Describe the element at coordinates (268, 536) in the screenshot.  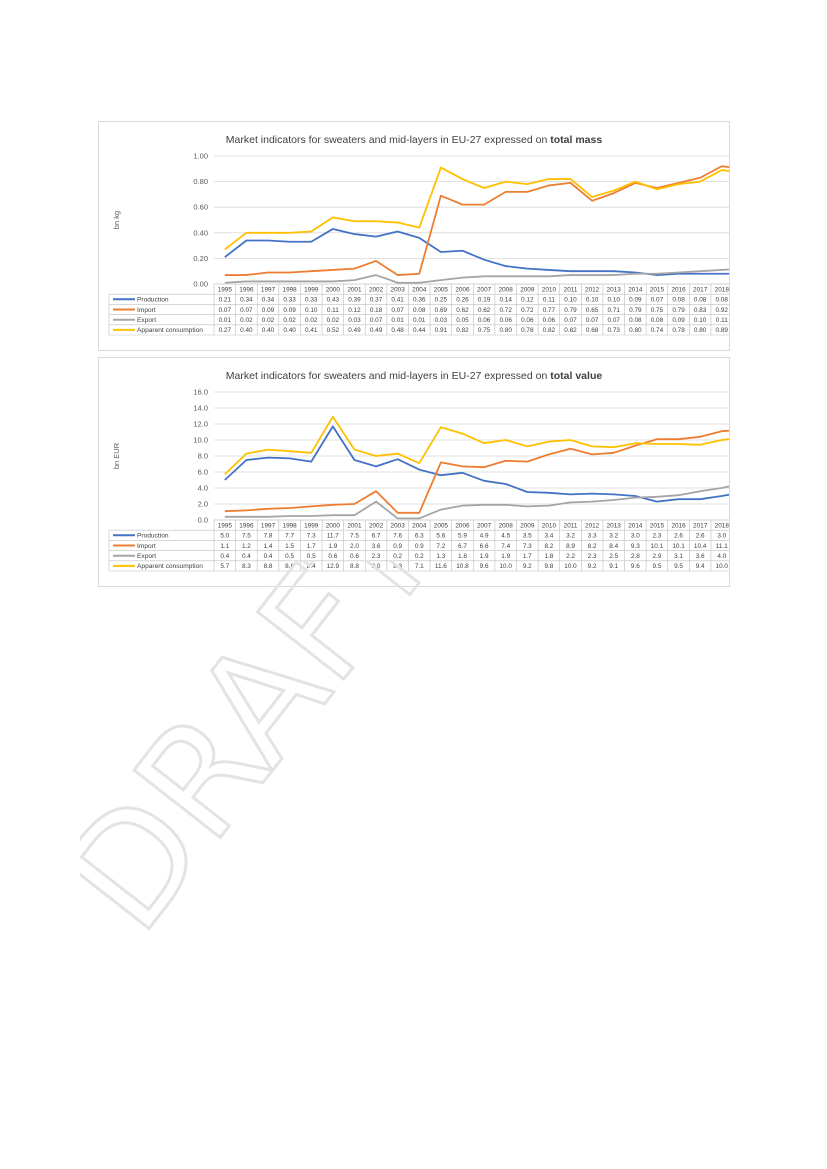
I see `data-table-cell: 7.8` at that location.